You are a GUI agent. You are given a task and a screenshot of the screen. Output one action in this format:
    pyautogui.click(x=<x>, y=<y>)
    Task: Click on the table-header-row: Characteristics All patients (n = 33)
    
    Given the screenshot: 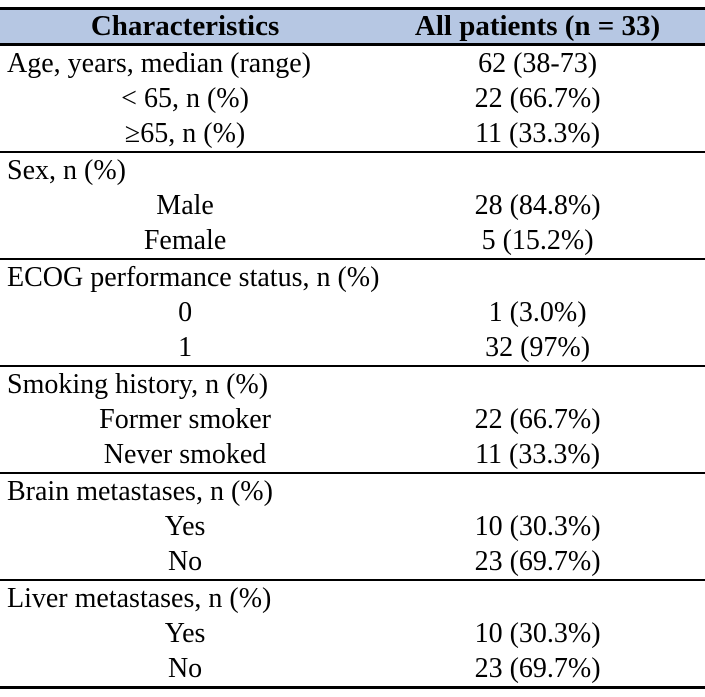 What is the action you would take?
    pyautogui.click(x=352, y=27)
    